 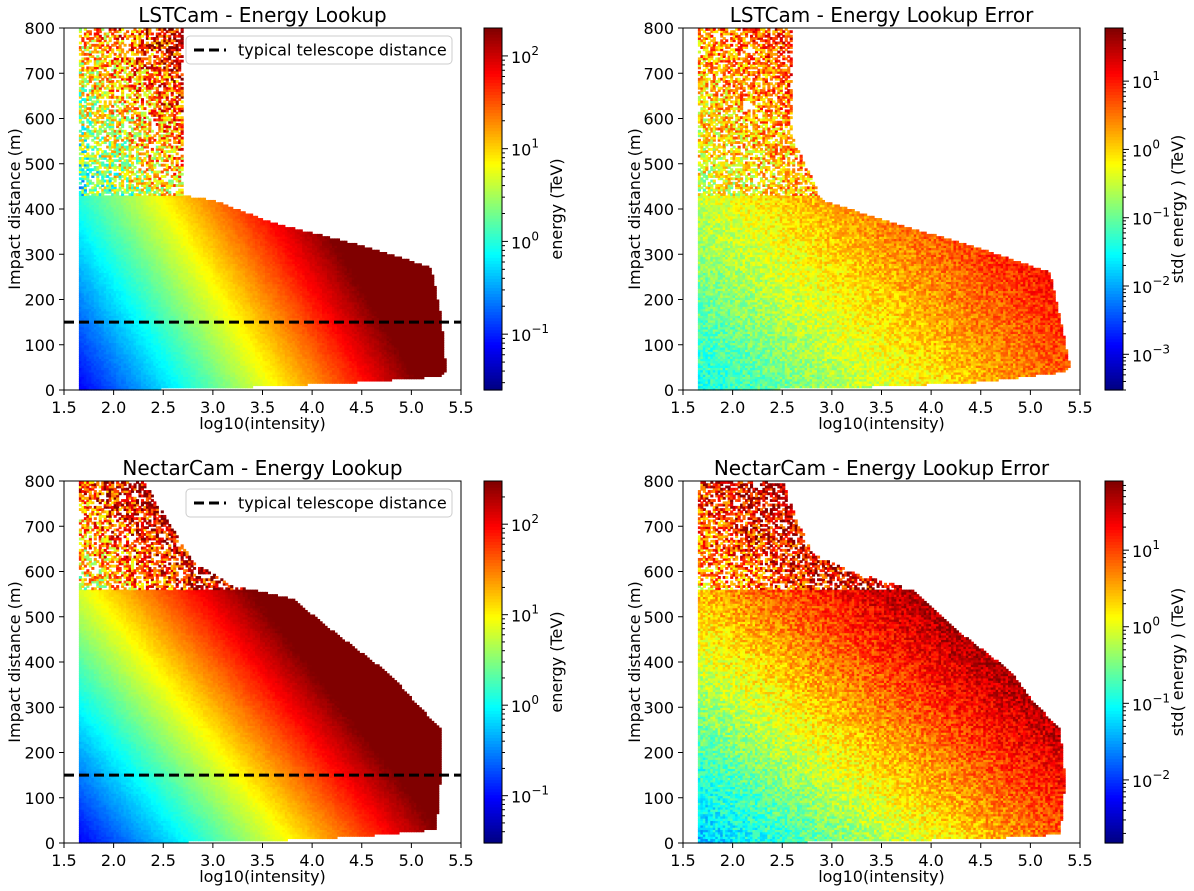 What do you see at coordinates (263, 209) in the screenshot?
I see `heatmap-cells` at bounding box center [263, 209].